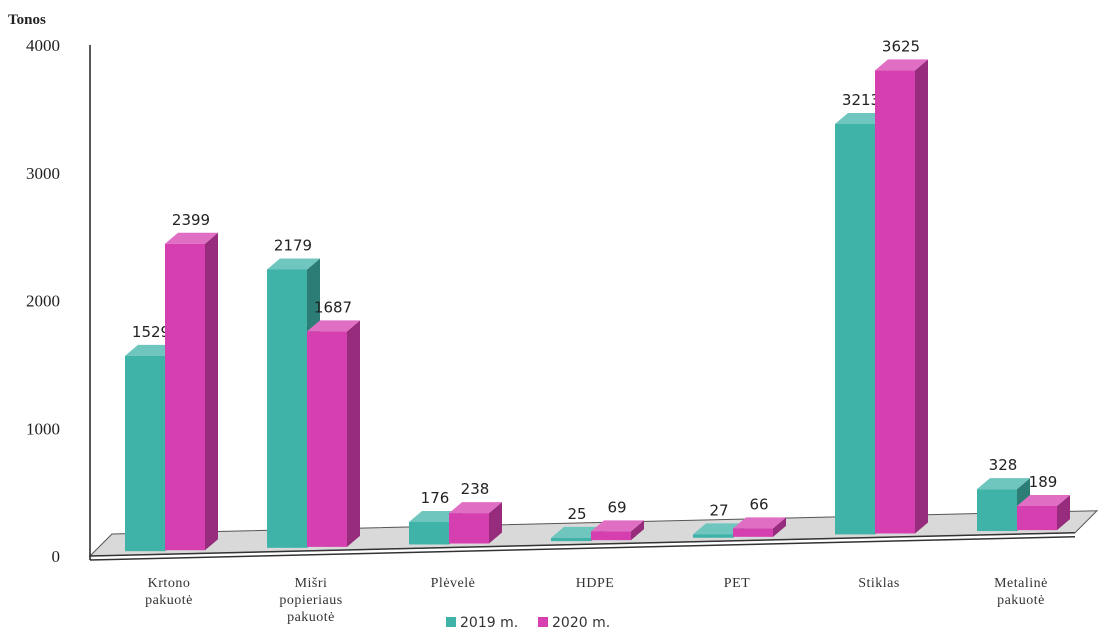  Describe the element at coordinates (901, 46) in the screenshot. I see `data-label: 3625` at that location.